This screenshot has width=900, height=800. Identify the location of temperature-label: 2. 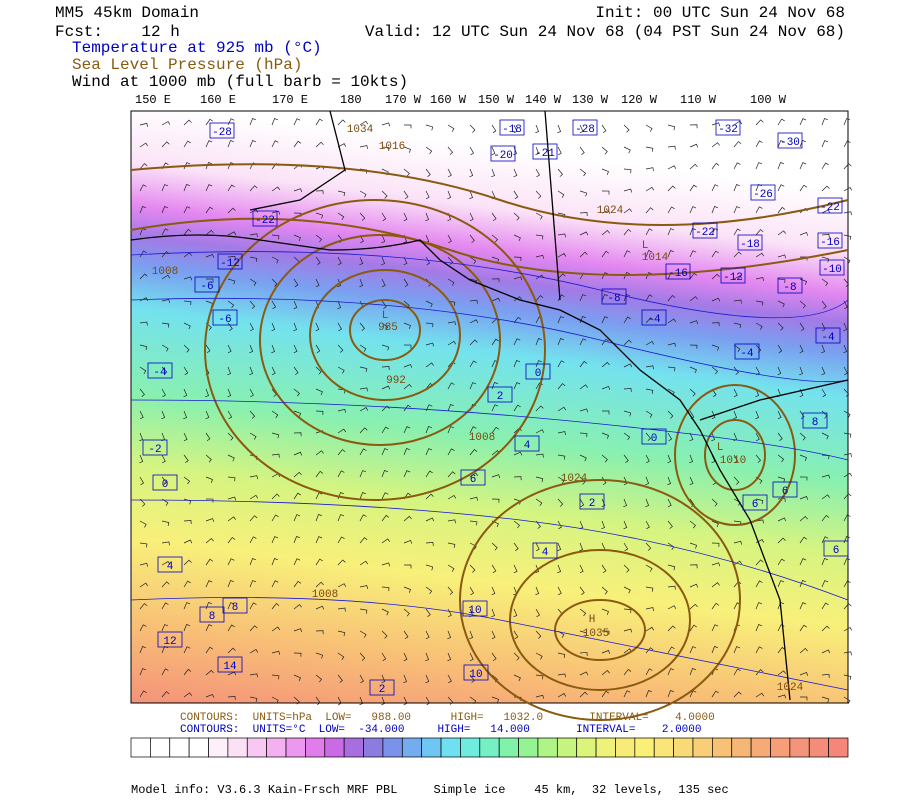
(382, 690).